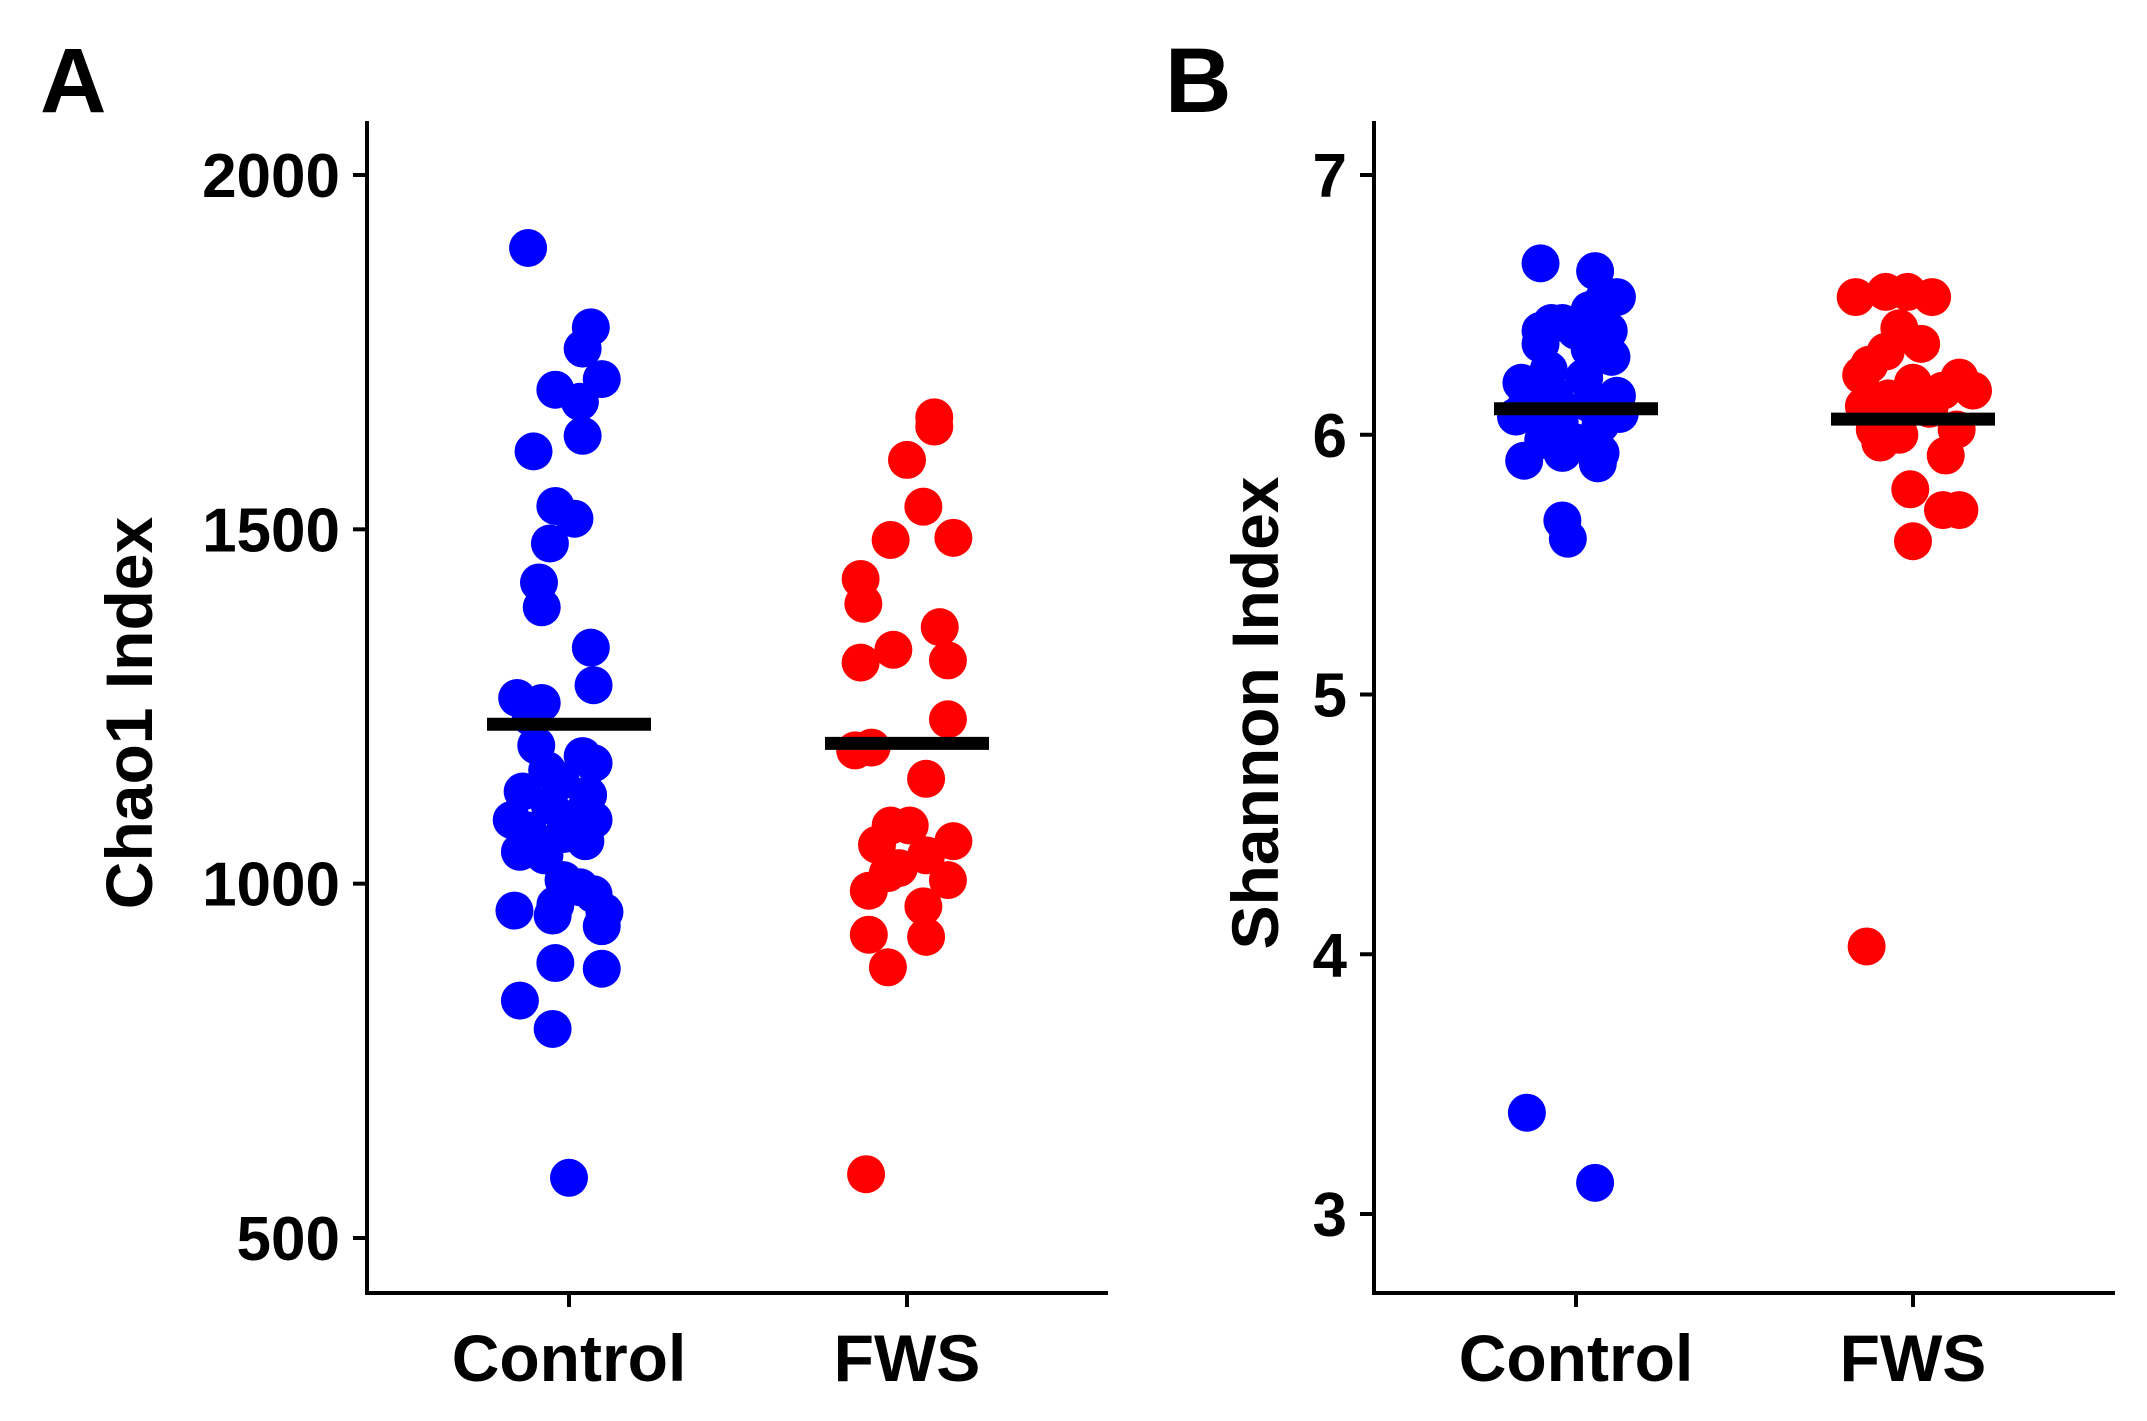 This screenshot has width=2147, height=1421. I want to click on panel-b-y-tick-label: 6, so click(1330, 436).